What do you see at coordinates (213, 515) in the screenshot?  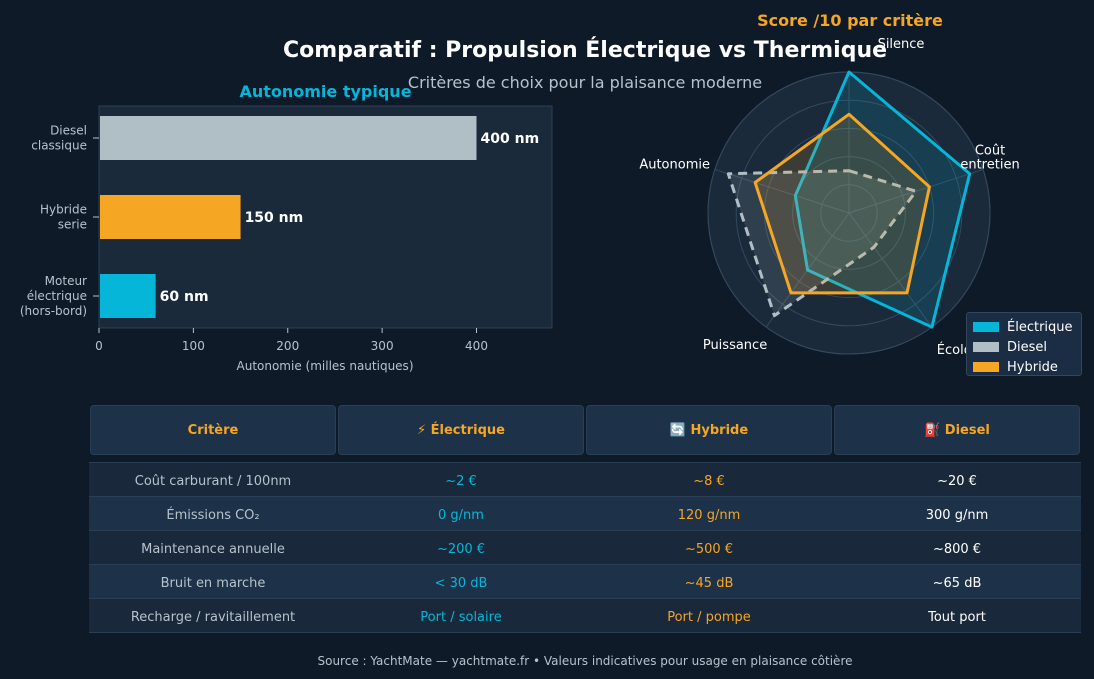 I see `table-cell: Émissions CO₂` at bounding box center [213, 515].